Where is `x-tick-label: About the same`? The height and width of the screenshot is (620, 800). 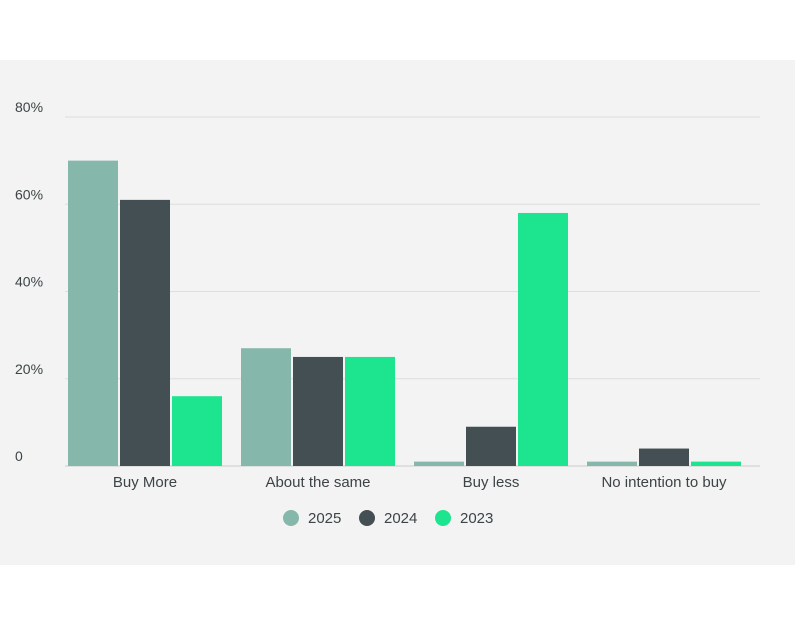 x-tick-label: About the same is located at coordinates (317, 482).